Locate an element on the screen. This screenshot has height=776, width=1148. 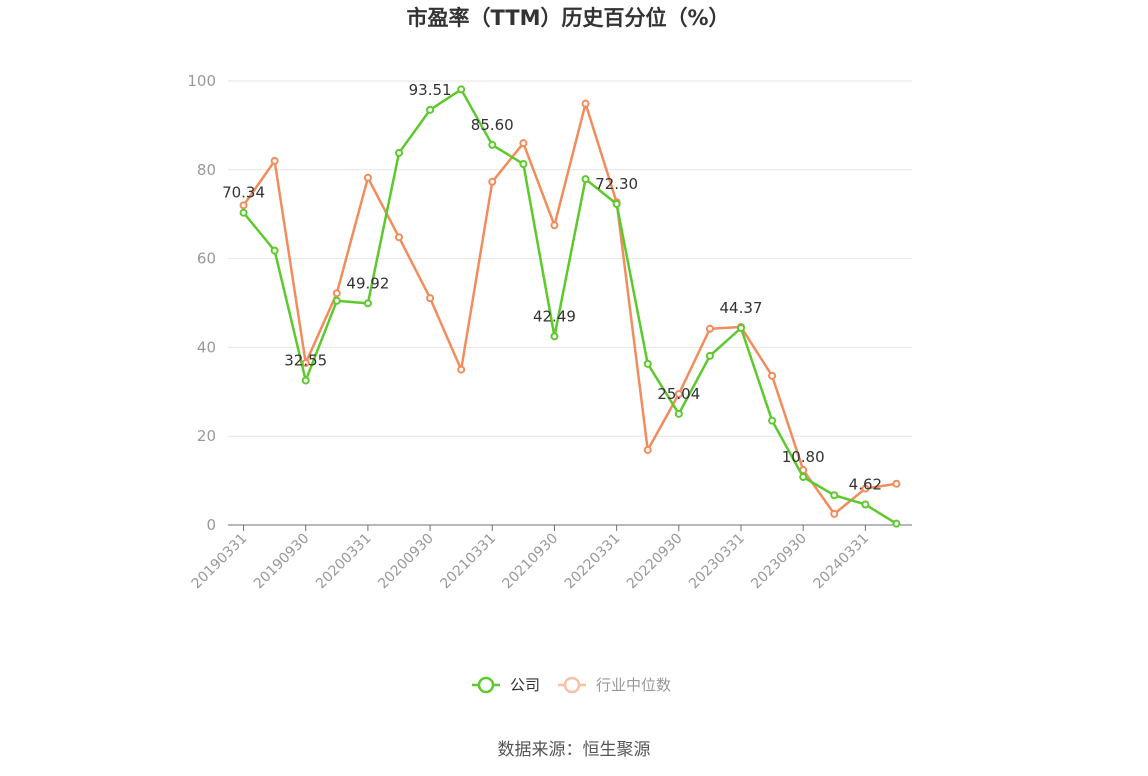
y-tick-label: 80 is located at coordinates (206, 170).